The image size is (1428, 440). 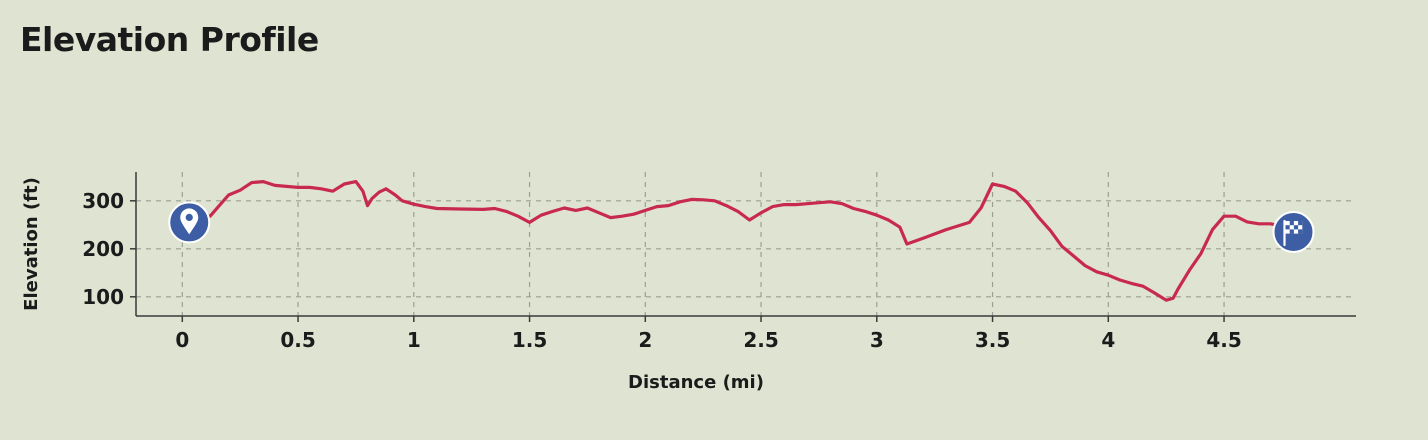 I want to click on y-tick-label-1: 200, so click(x=103, y=249).